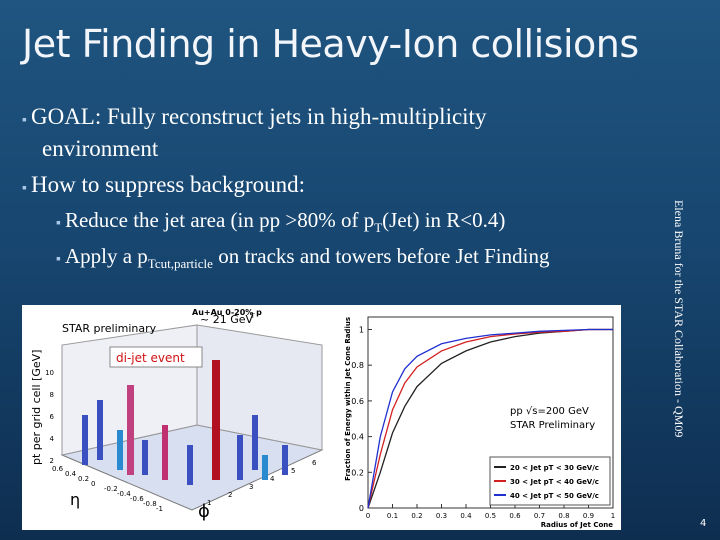  What do you see at coordinates (378, 228) in the screenshot?
I see `subscript: T` at bounding box center [378, 228].